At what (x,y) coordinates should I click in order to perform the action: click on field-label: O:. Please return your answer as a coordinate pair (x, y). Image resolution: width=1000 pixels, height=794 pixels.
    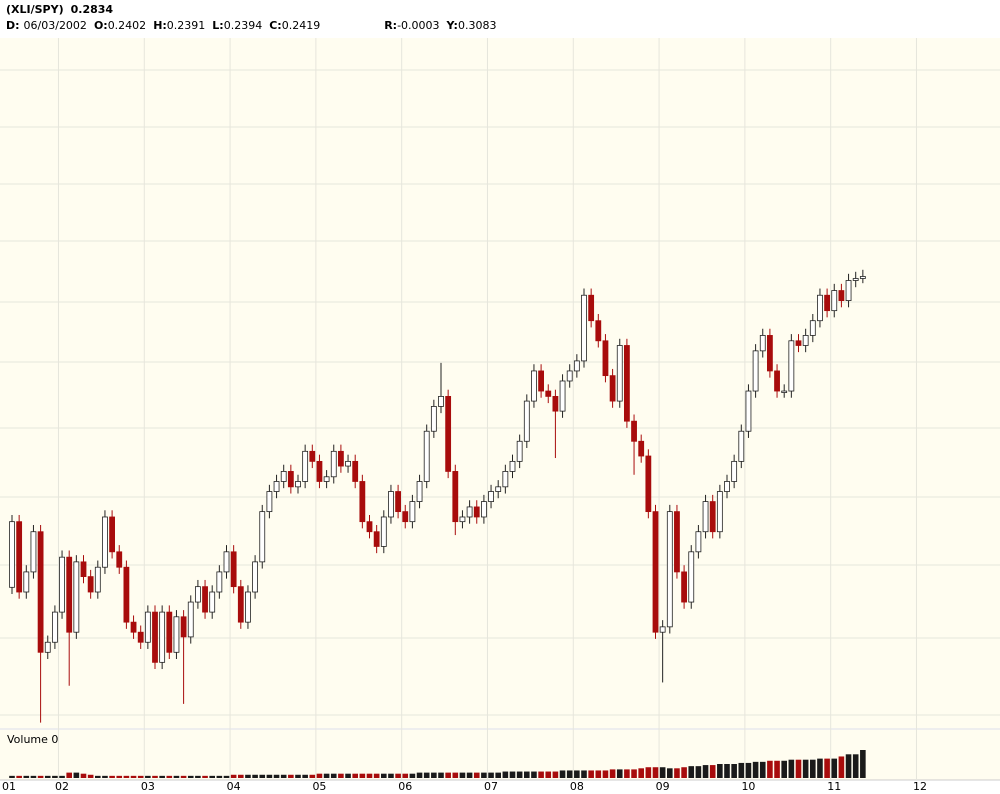
    Looking at the image, I should click on (100, 25).